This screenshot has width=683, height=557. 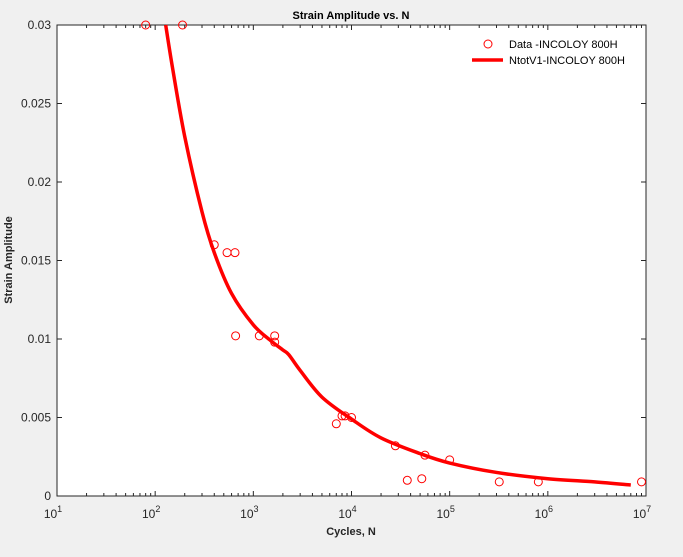 What do you see at coordinates (36, 261) in the screenshot?
I see `y-tick-label: 0.015` at bounding box center [36, 261].